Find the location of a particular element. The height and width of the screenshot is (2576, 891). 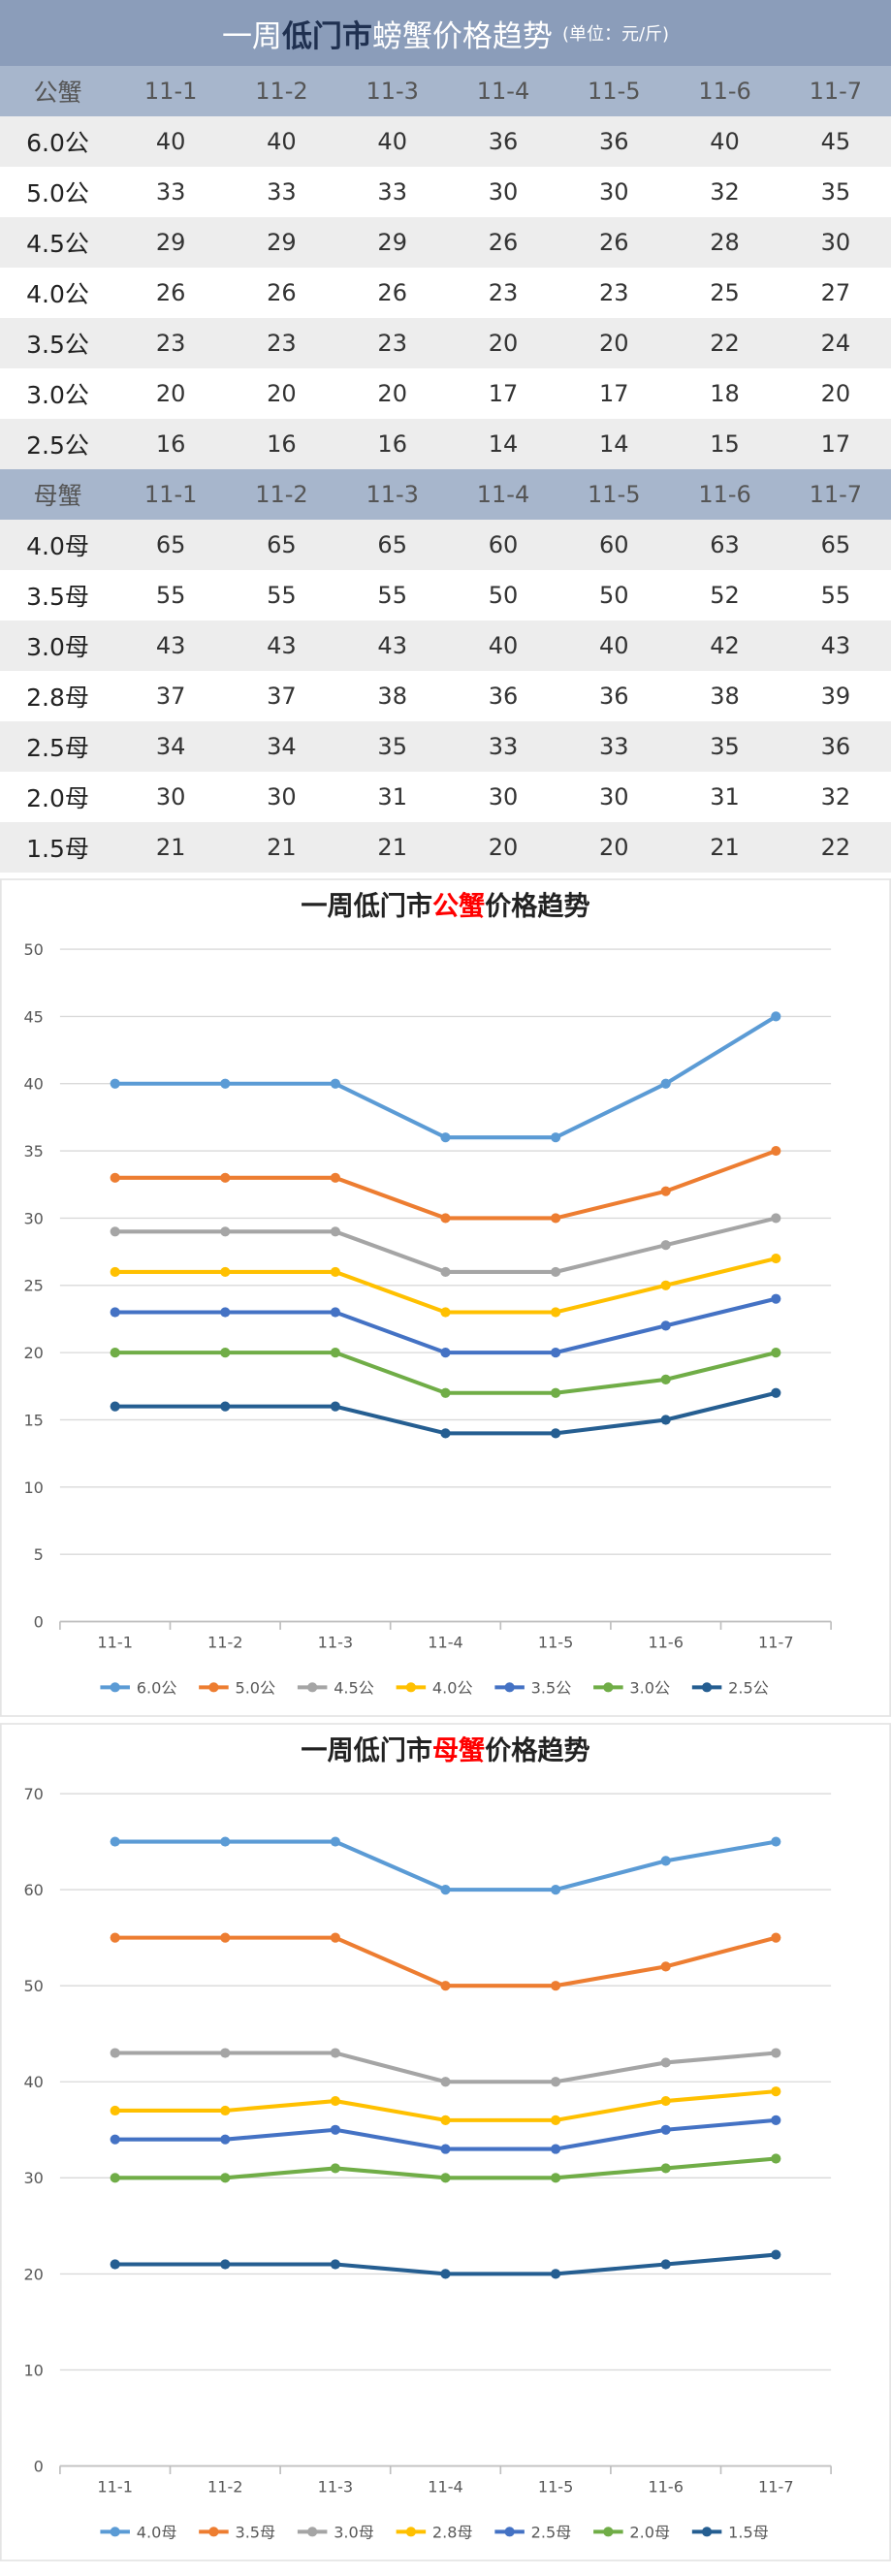

cell: 18 is located at coordinates (724, 393).